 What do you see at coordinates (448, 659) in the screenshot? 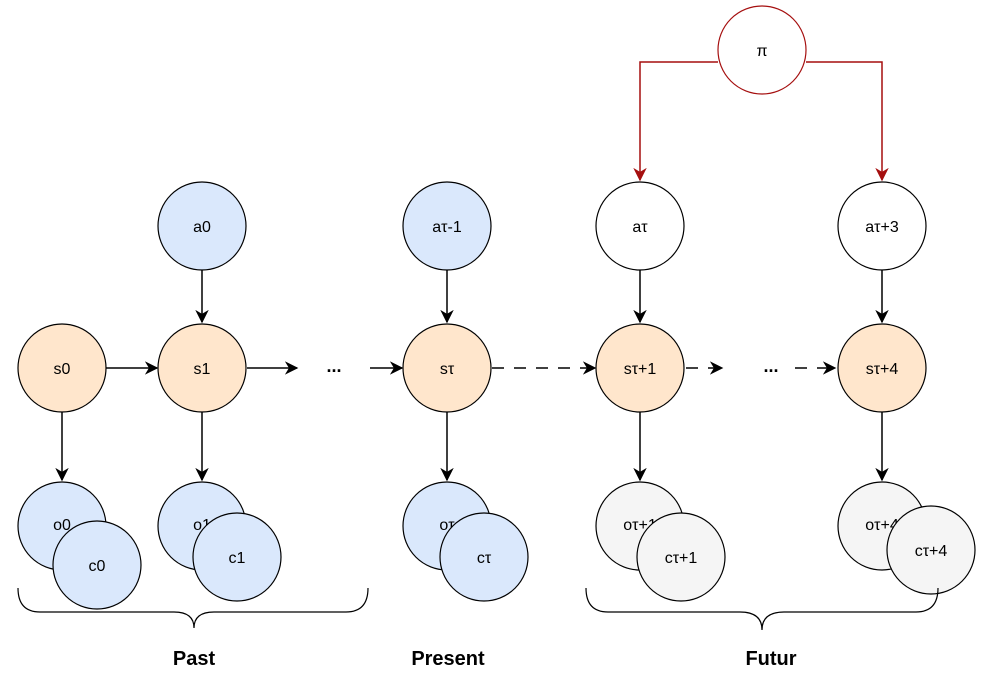
I see `section-label-present: Present` at bounding box center [448, 659].